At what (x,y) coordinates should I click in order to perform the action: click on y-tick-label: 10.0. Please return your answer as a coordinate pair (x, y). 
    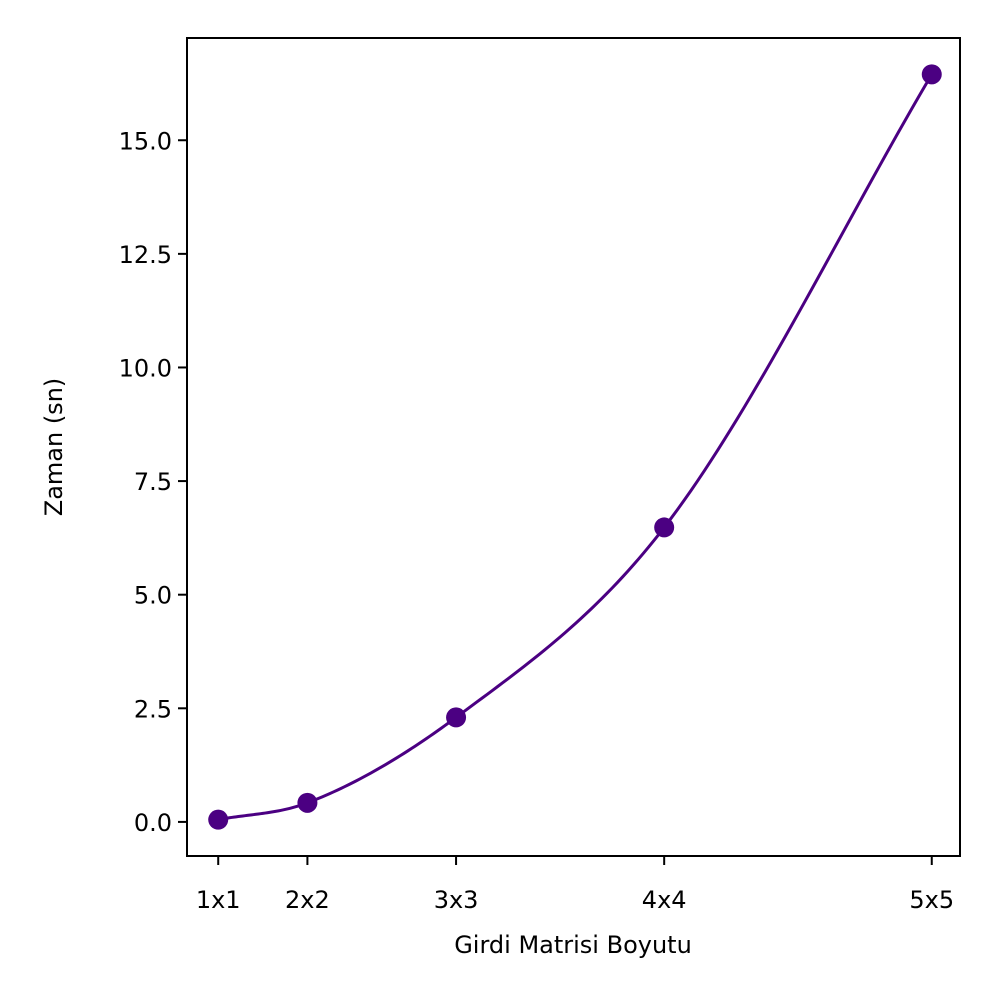
    Looking at the image, I should click on (145, 368).